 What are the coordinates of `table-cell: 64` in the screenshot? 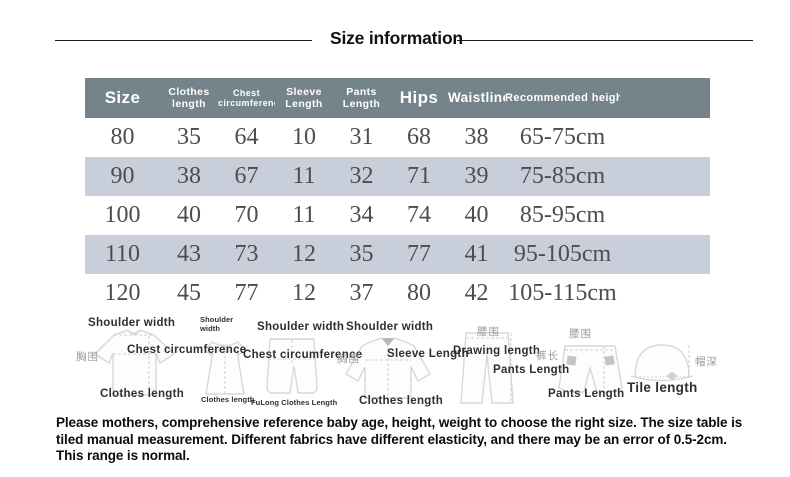 It's located at (246, 137).